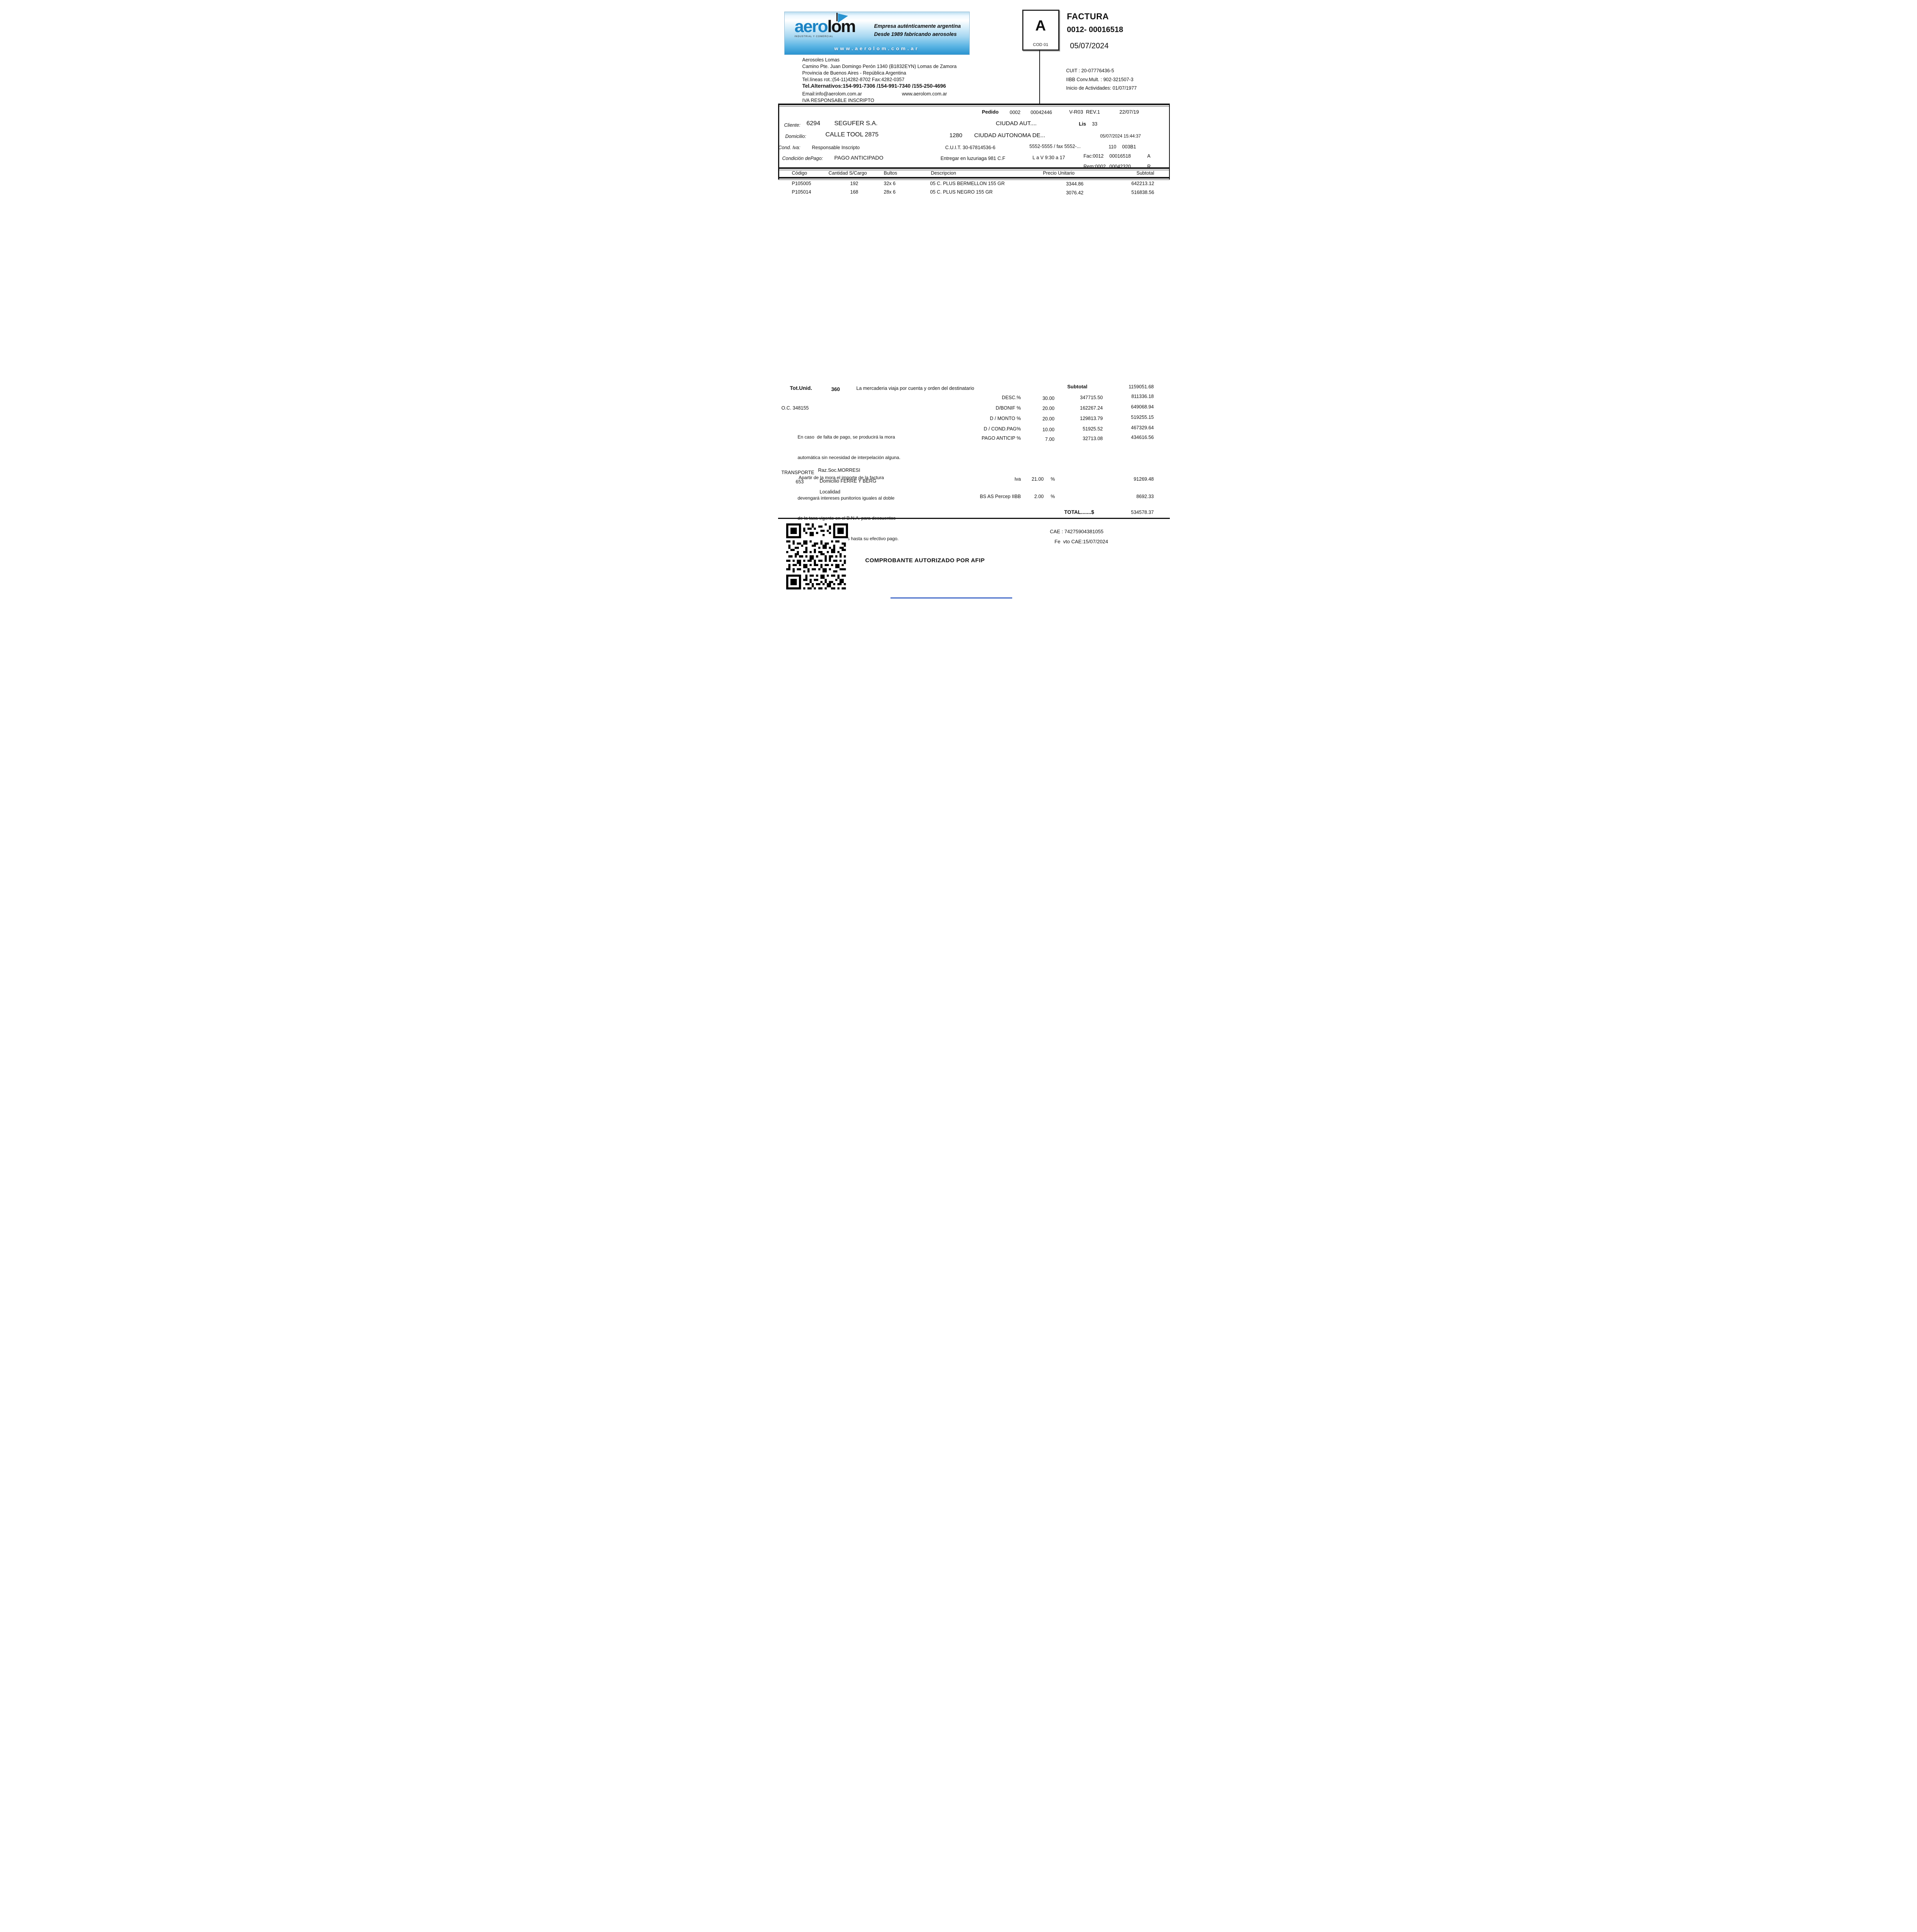 This screenshot has height=1932, width=1917. Describe the element at coordinates (974, 168) in the screenshot. I see `client-box-bottom-rule` at that location.